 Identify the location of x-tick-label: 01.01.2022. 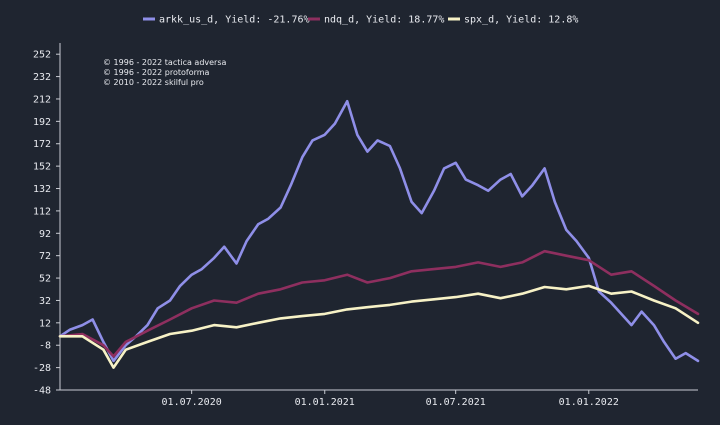
(589, 402).